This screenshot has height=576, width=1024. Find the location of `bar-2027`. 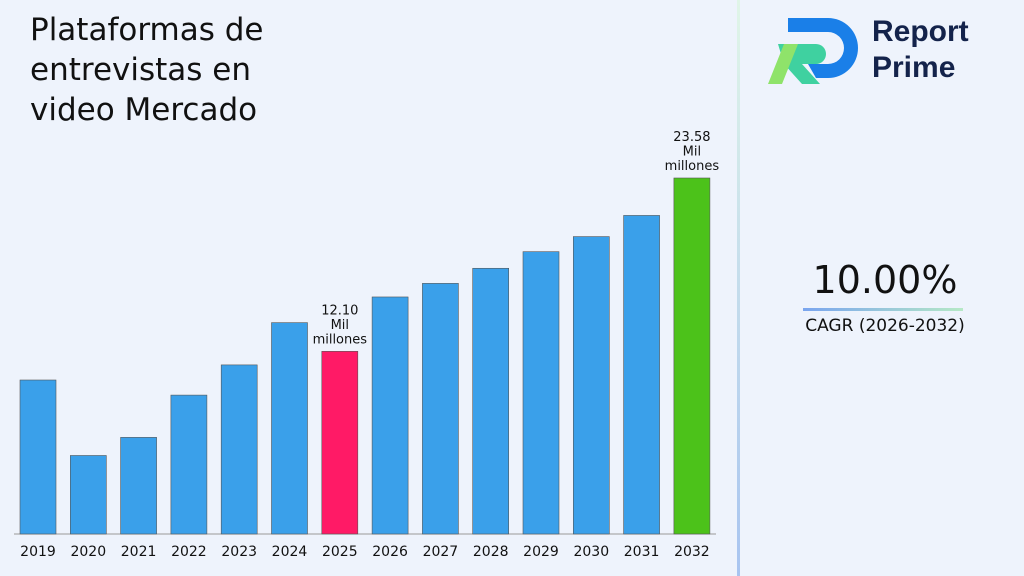

bar-2027 is located at coordinates (440, 409).